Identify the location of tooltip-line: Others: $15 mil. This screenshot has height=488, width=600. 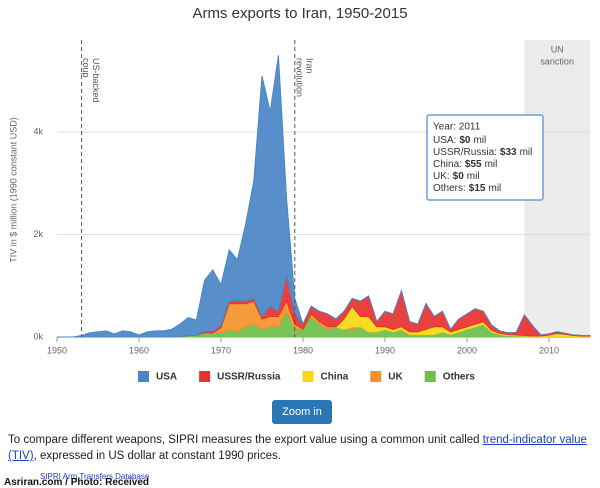
(467, 188).